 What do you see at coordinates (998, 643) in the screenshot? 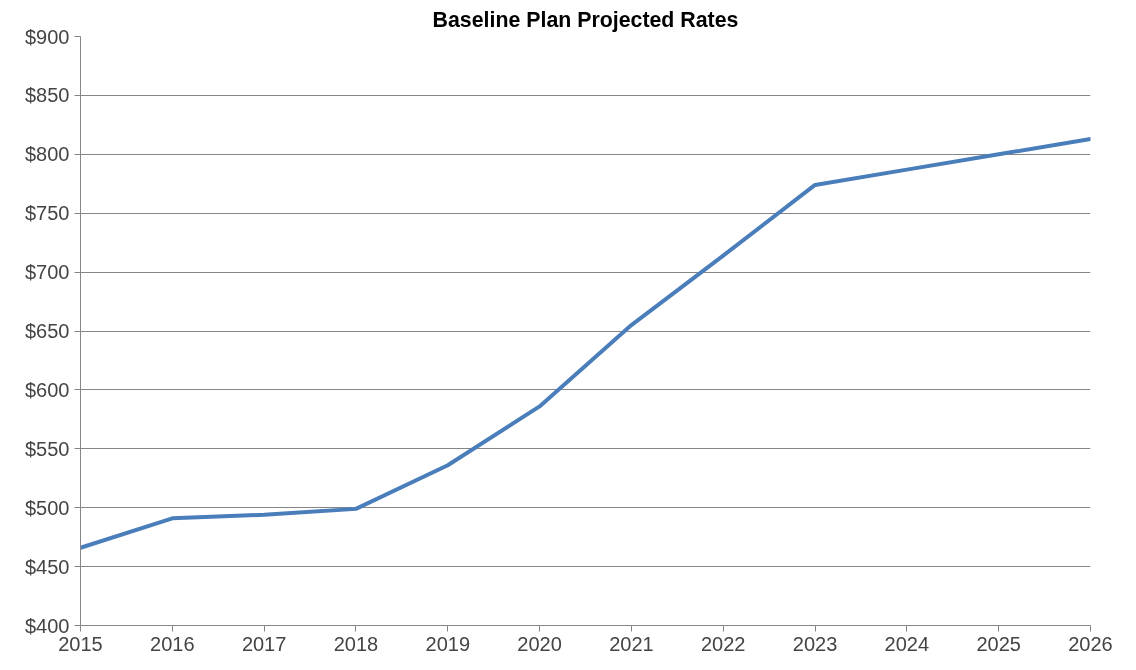
I see `x-tick-label: 2025` at bounding box center [998, 643].